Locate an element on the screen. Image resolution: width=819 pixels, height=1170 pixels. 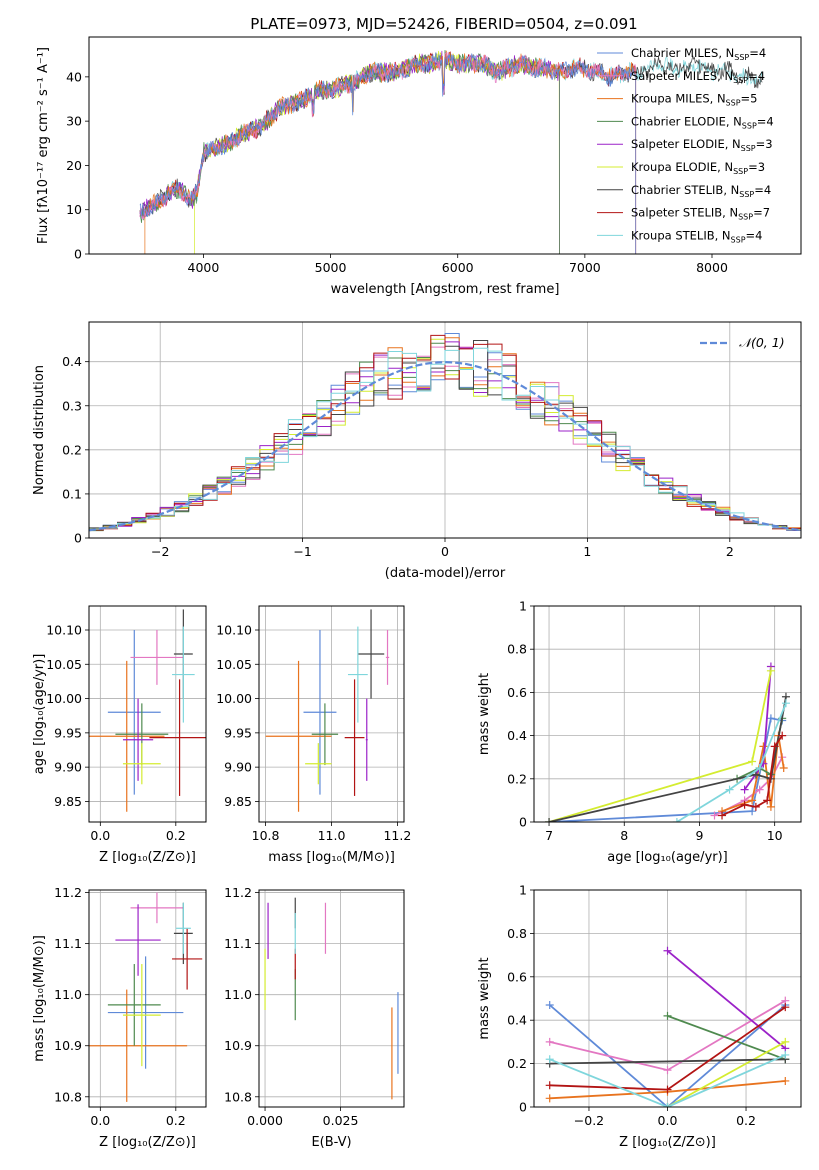
y-tick-label: 9.85 is located at coordinates (68, 801).